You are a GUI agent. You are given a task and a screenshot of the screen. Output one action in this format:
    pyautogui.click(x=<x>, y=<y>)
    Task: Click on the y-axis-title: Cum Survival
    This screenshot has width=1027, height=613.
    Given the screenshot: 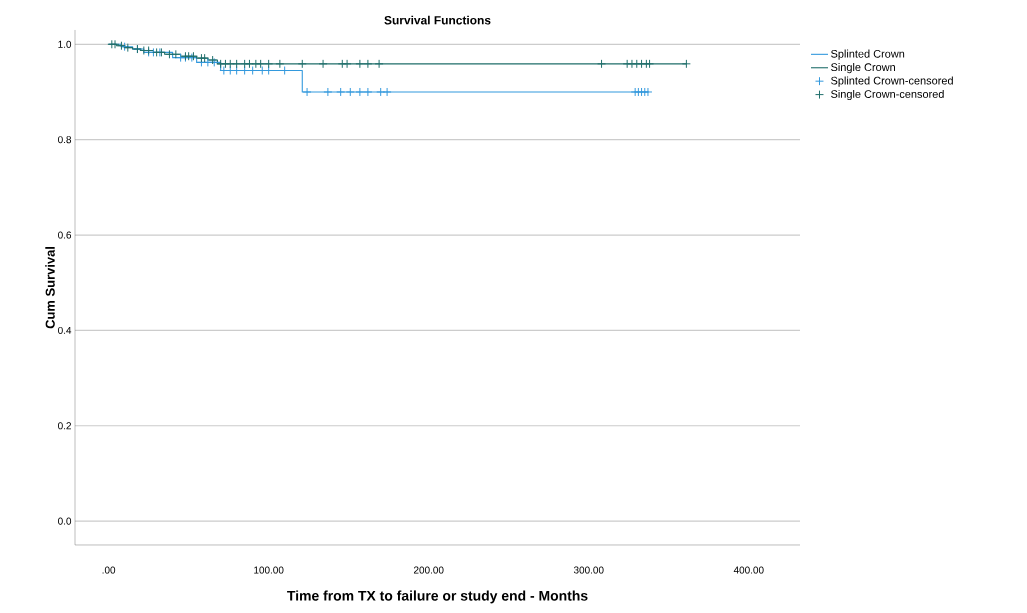 What is the action you would take?
    pyautogui.click(x=50, y=288)
    